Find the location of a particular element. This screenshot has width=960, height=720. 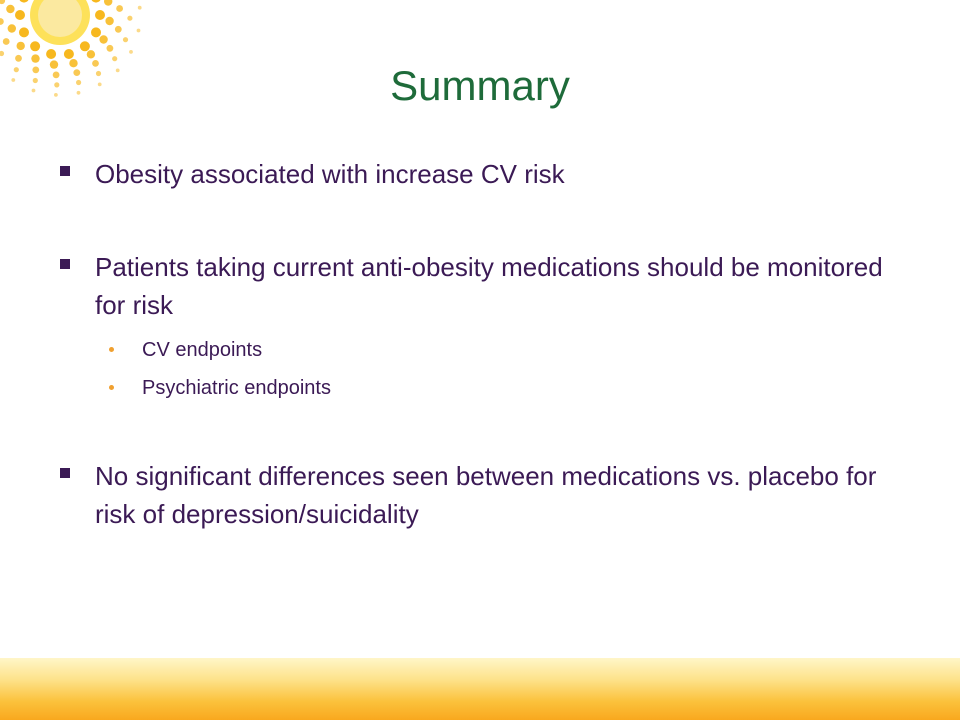

bullet-item: Obesity associated with increase CV risk is located at coordinates (488, 174).